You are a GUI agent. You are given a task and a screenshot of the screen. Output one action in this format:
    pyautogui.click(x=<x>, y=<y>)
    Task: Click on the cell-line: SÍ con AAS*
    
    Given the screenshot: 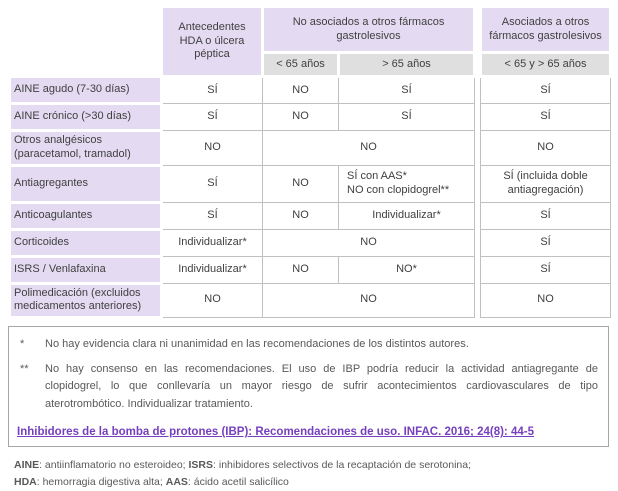 What is the action you would take?
    pyautogui.click(x=377, y=175)
    